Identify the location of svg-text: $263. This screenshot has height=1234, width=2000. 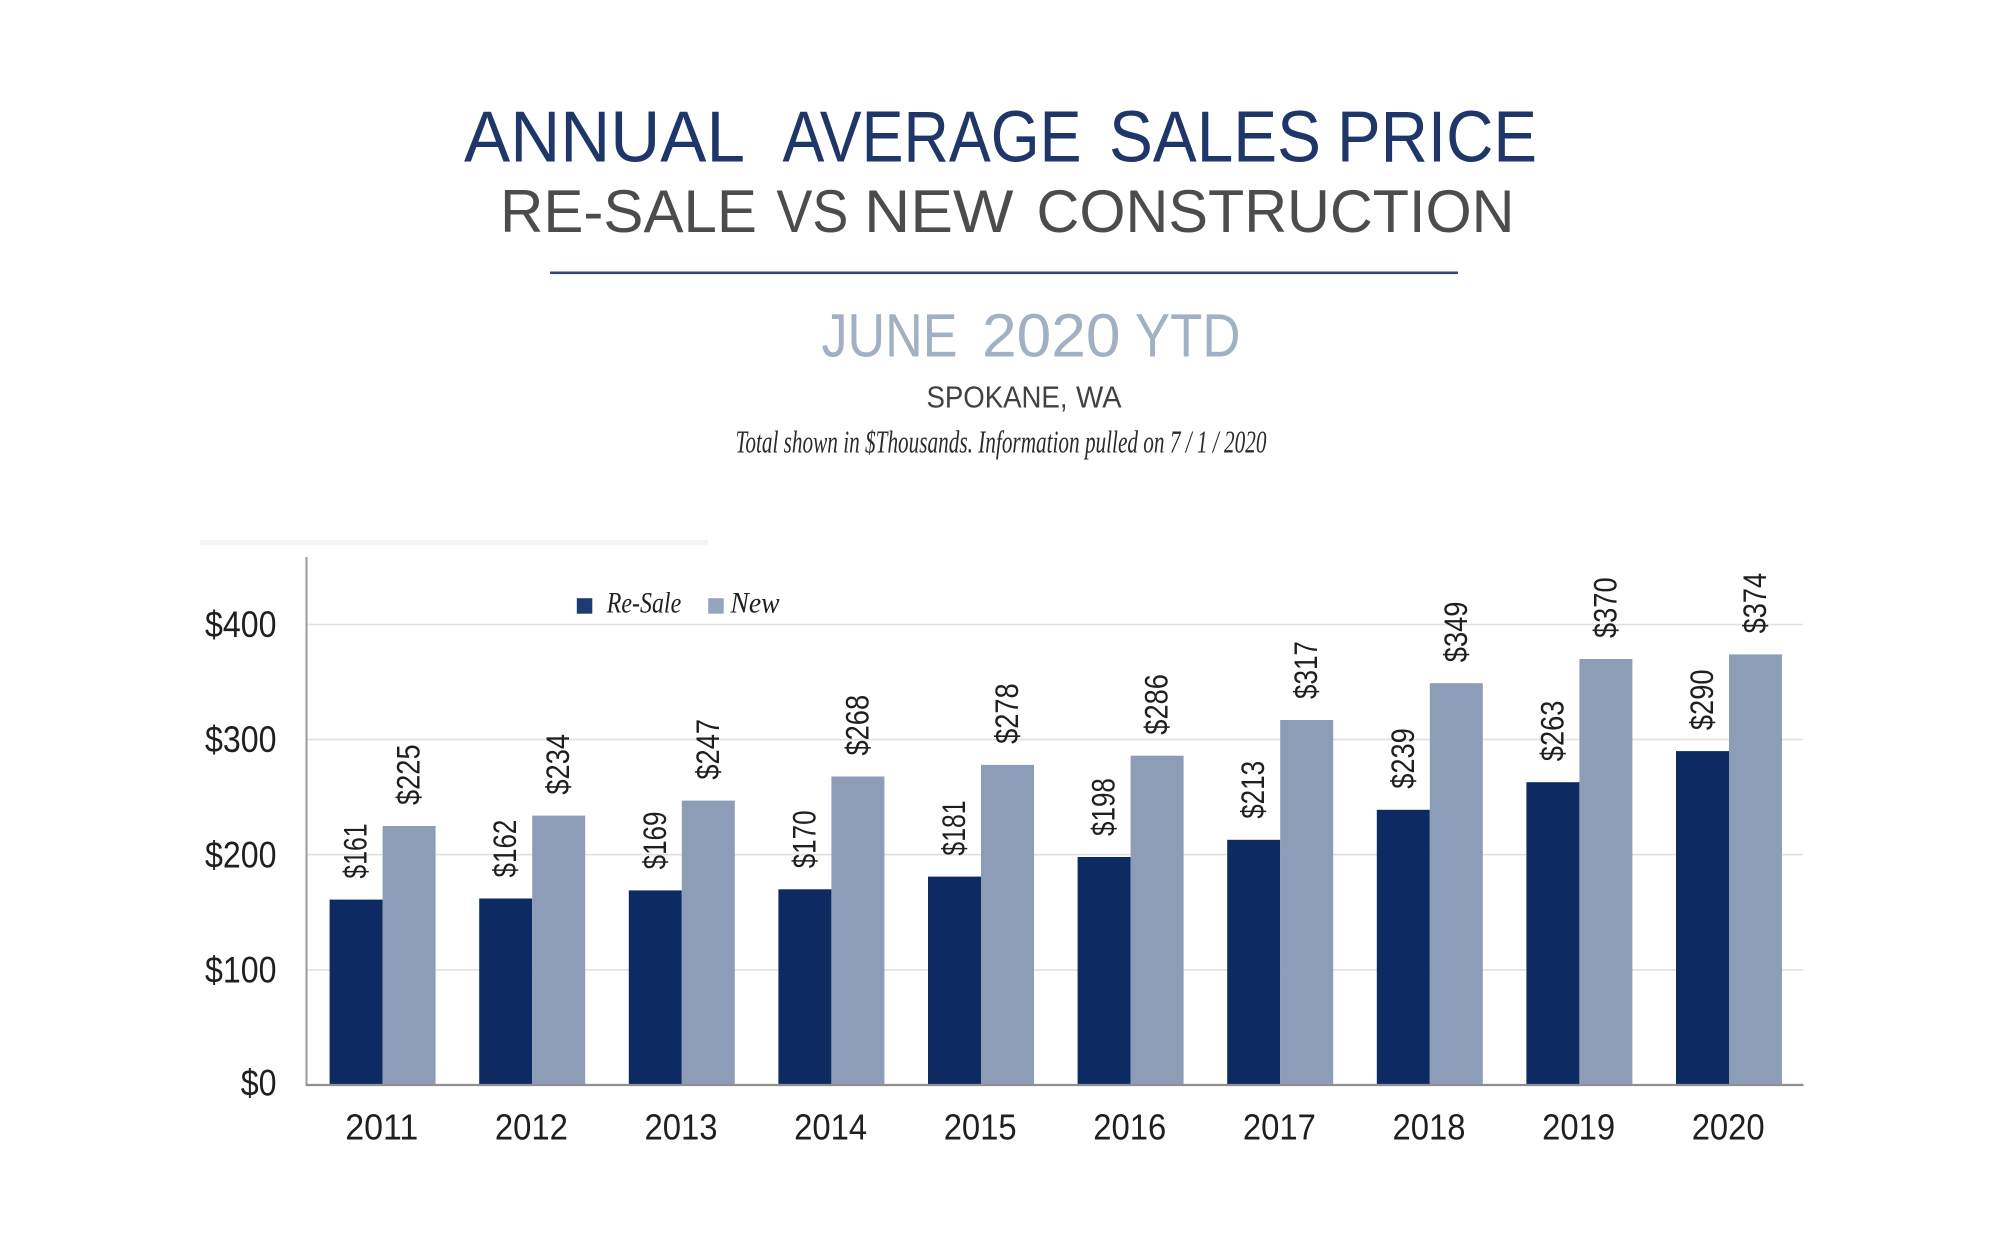
(1552, 731).